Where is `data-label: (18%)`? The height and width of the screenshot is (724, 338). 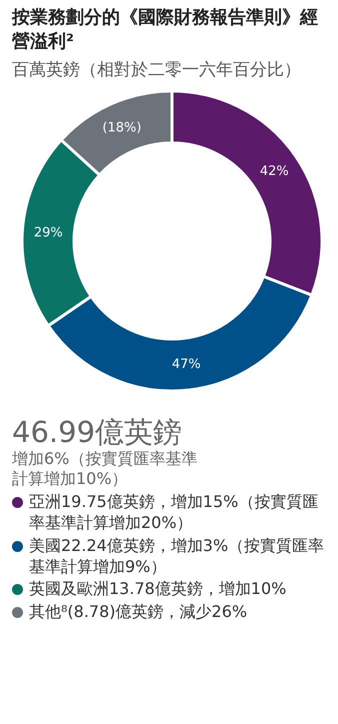
data-label: (18%) is located at coordinates (122, 128).